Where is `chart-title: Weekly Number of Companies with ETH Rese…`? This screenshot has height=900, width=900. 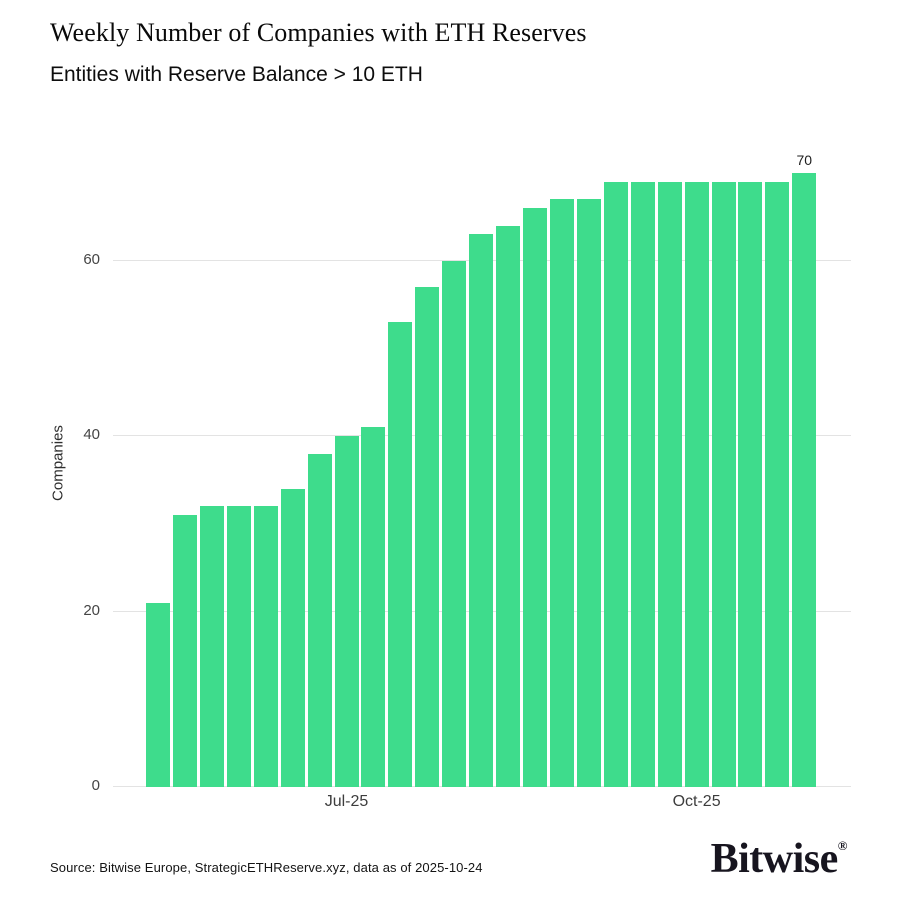 chart-title: Weekly Number of Companies with ETH Rese… is located at coordinates (318, 32).